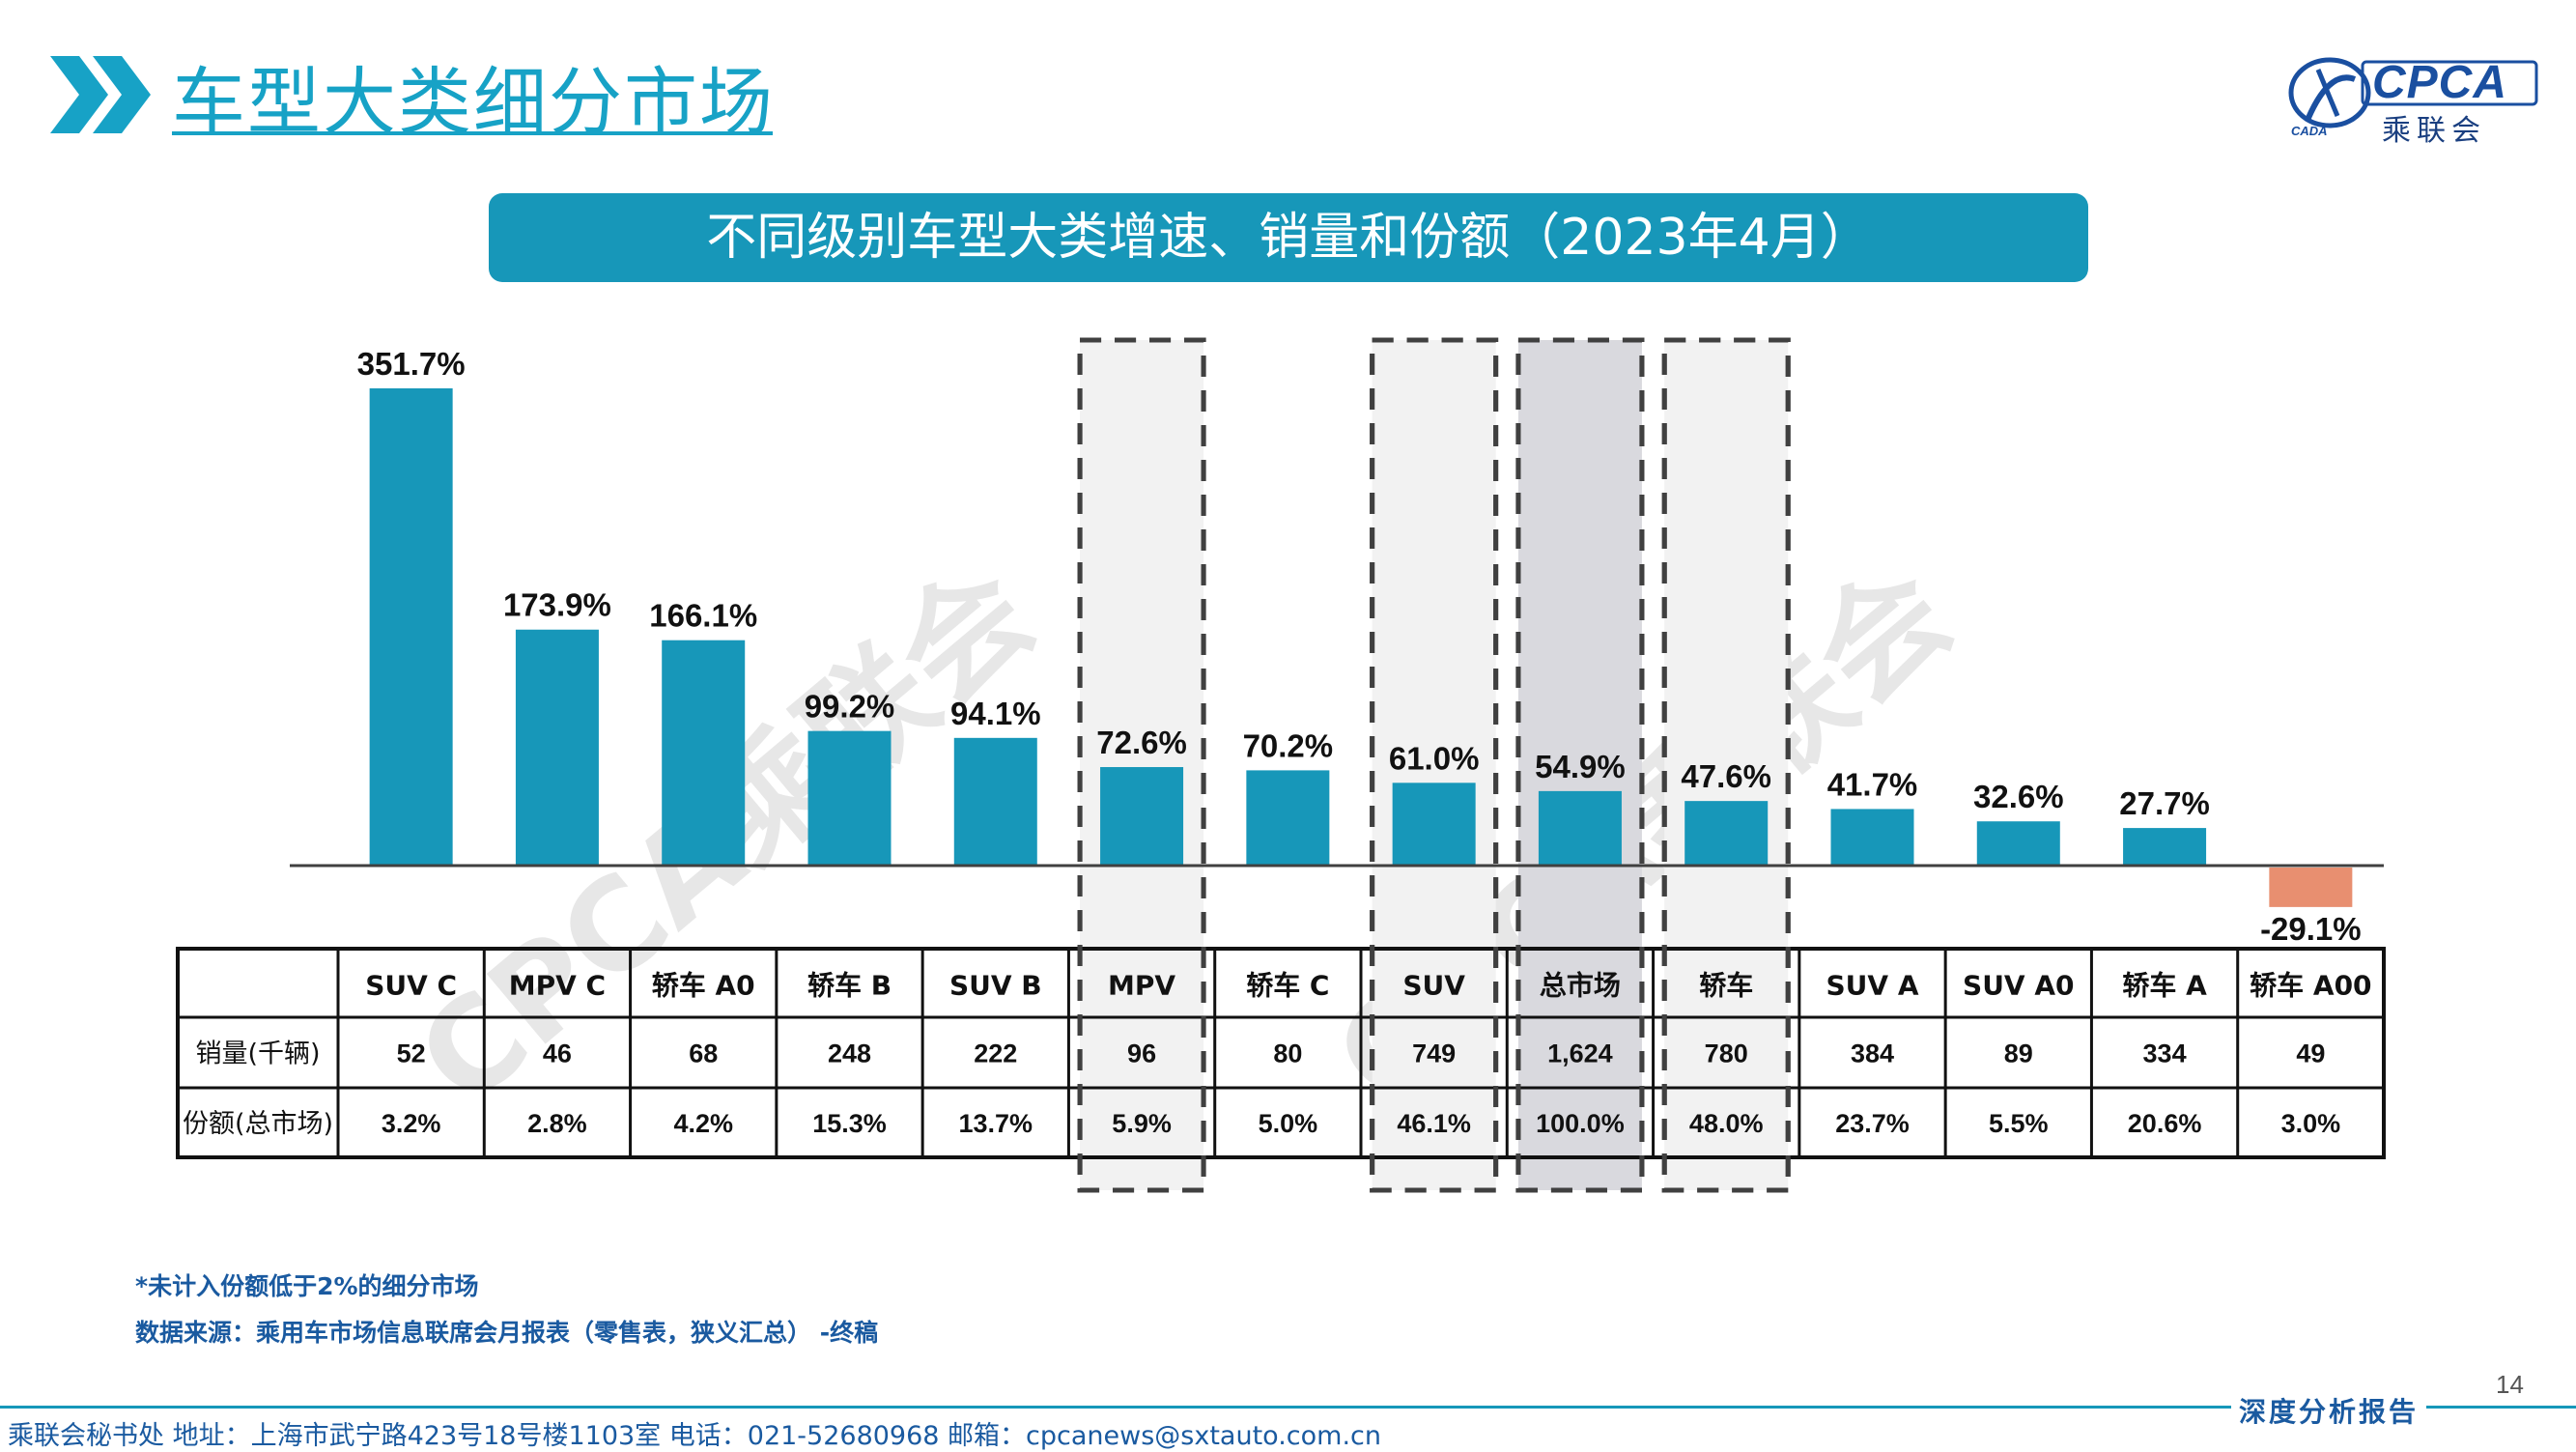 The height and width of the screenshot is (1452, 2576). I want to click on category-label: 轿车 C, so click(1287, 986).